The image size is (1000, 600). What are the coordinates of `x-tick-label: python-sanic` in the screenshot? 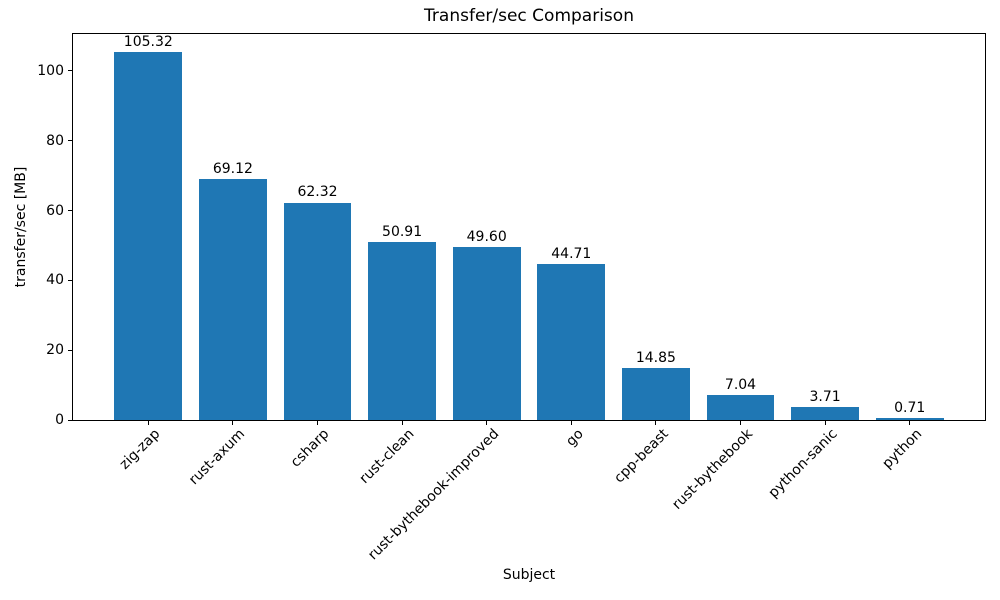 It's located at (803, 464).